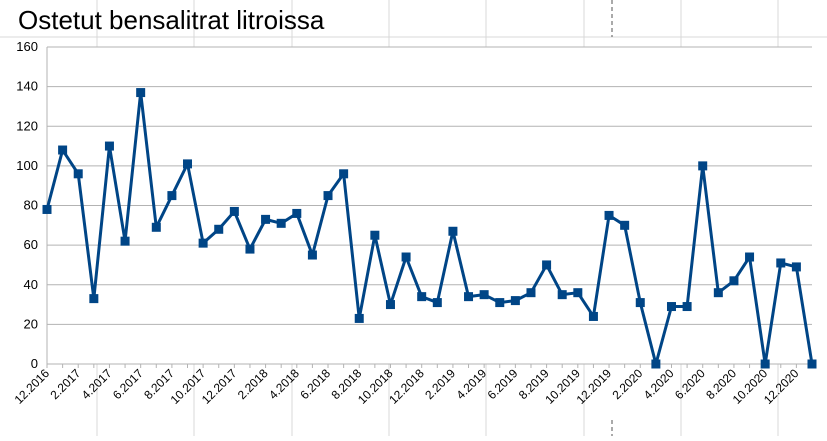 The height and width of the screenshot is (441, 827). Describe the element at coordinates (31, 323) in the screenshot. I see `y-tick-label: 20` at that location.